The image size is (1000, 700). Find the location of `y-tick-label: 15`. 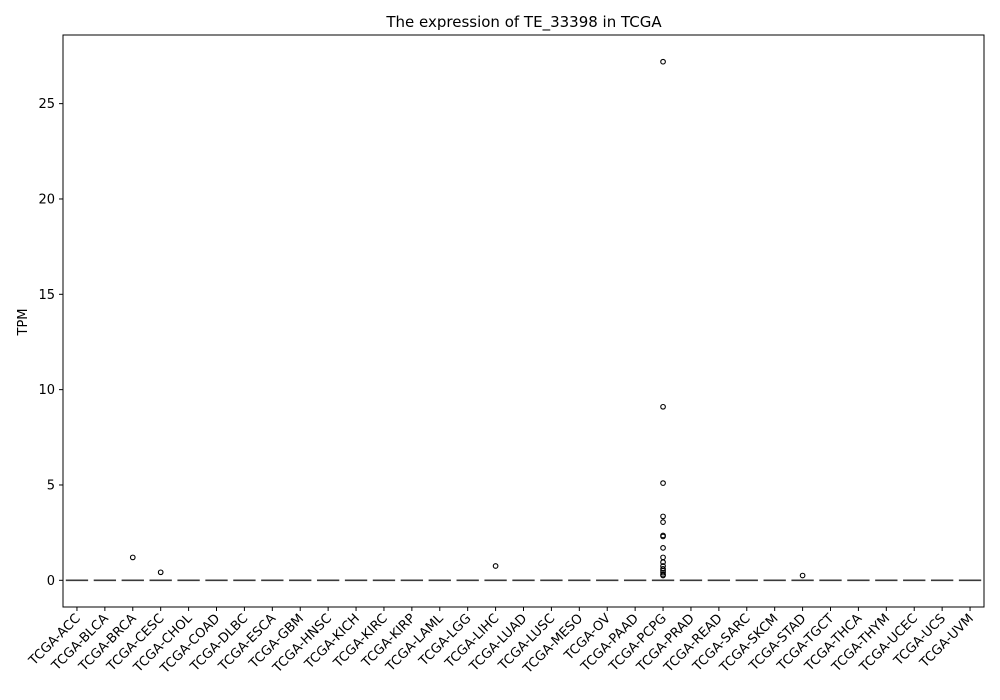

y-tick-label: 15 is located at coordinates (46, 295).